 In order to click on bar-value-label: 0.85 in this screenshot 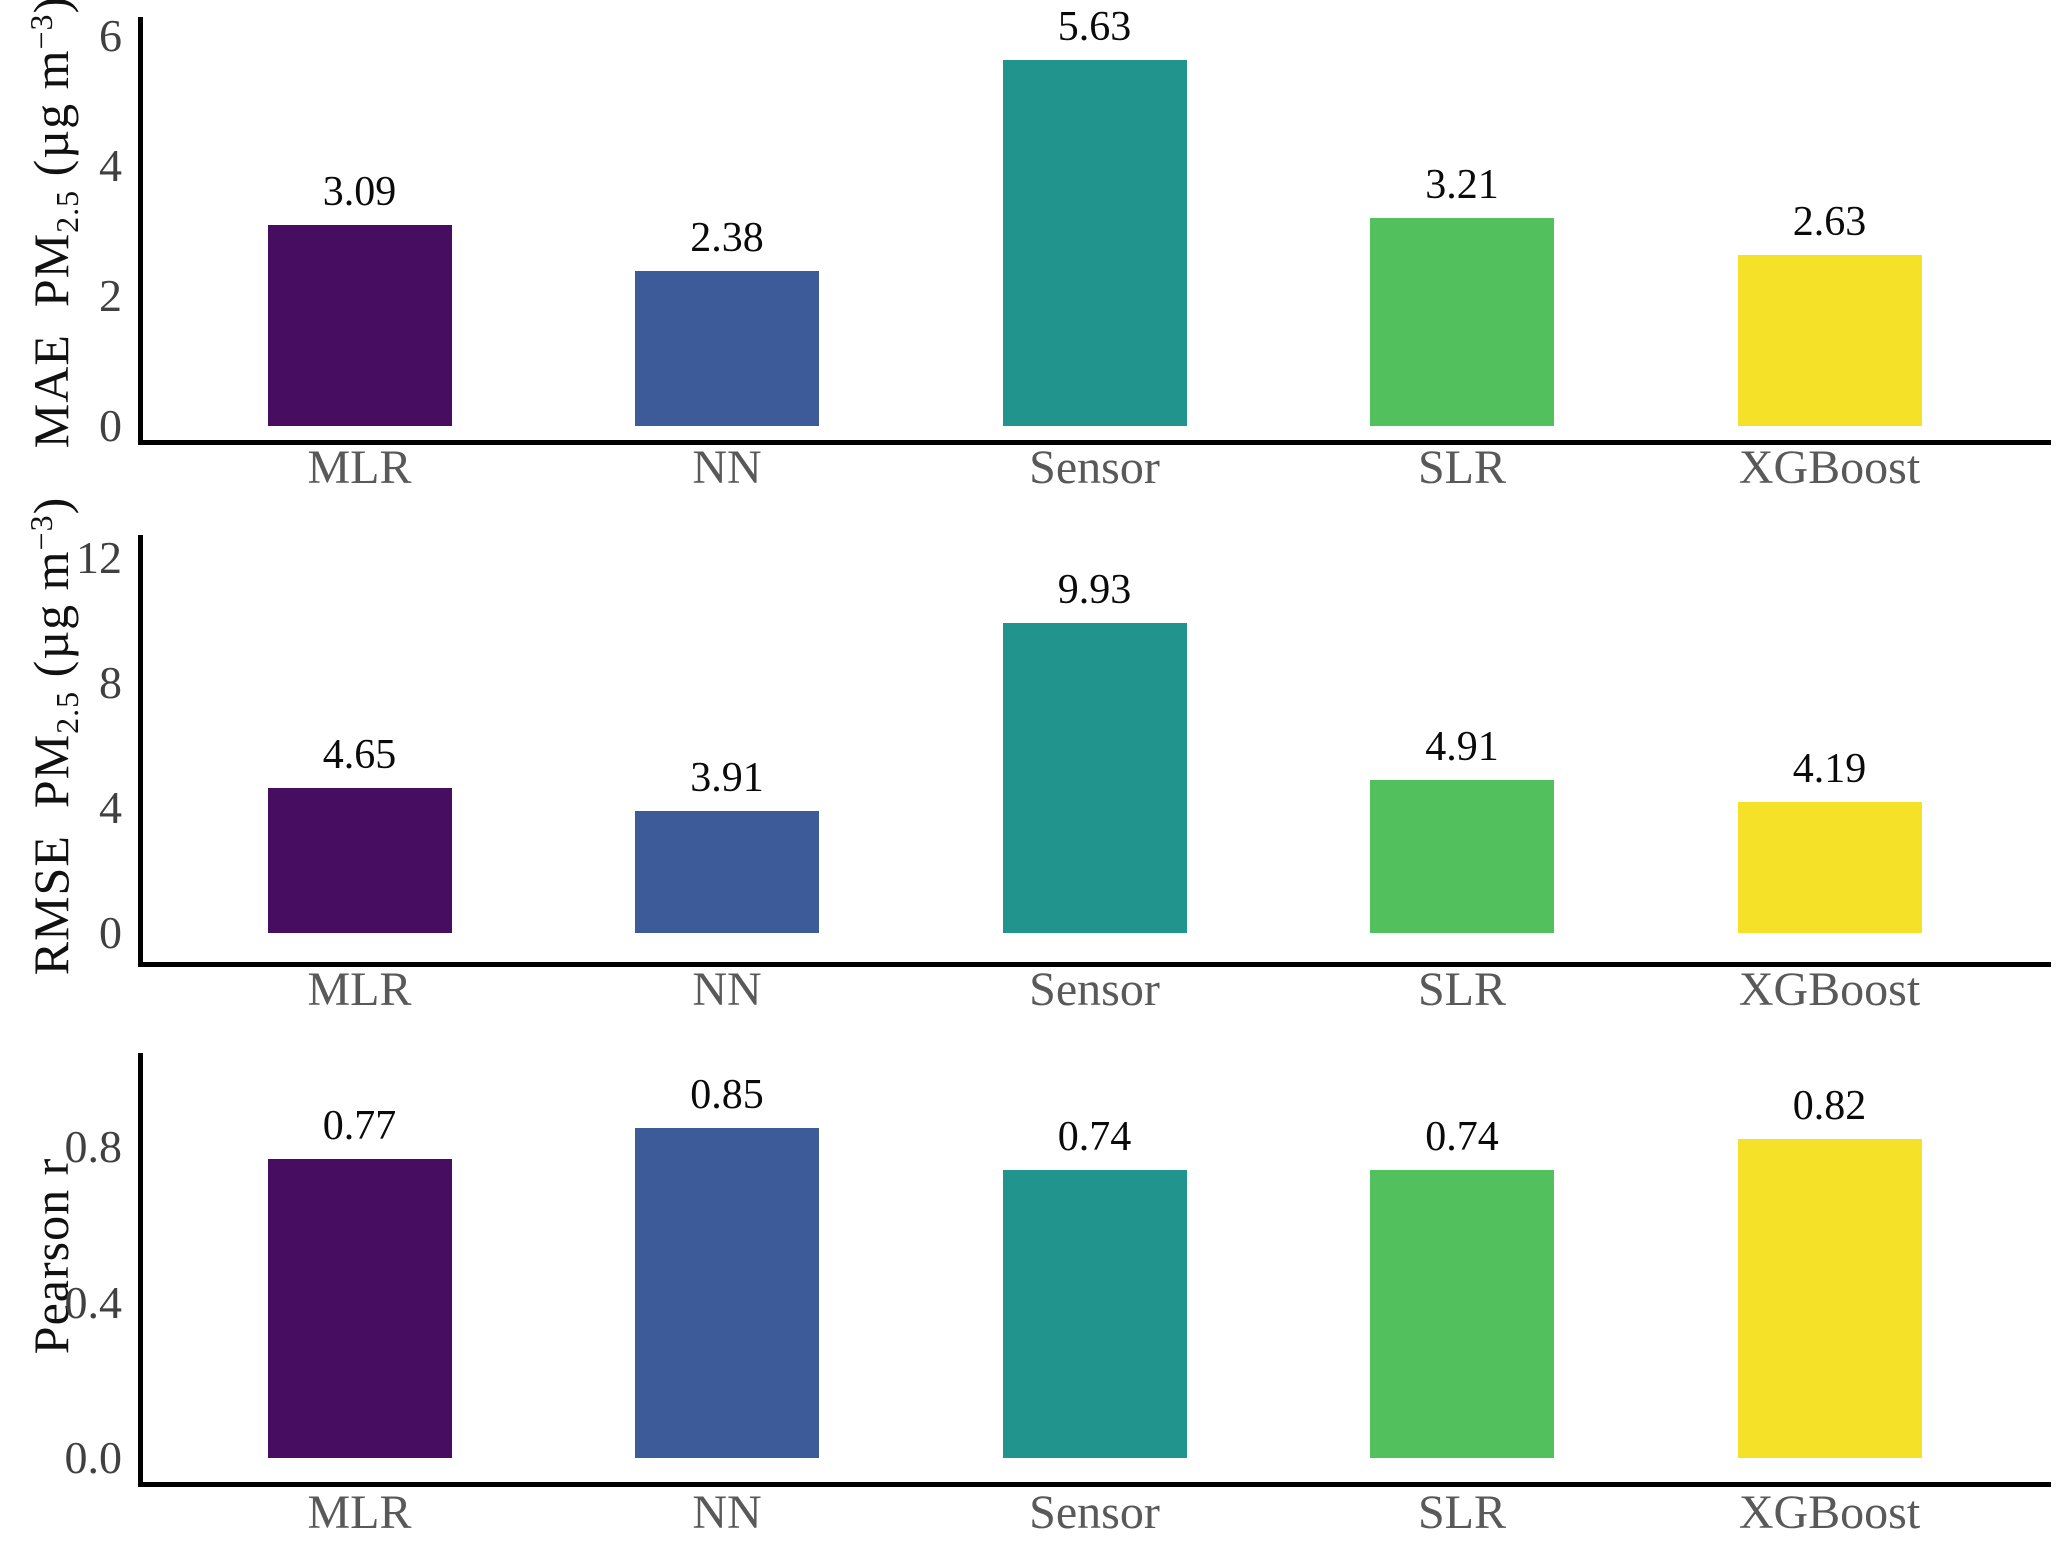, I will do `click(727, 1094)`.